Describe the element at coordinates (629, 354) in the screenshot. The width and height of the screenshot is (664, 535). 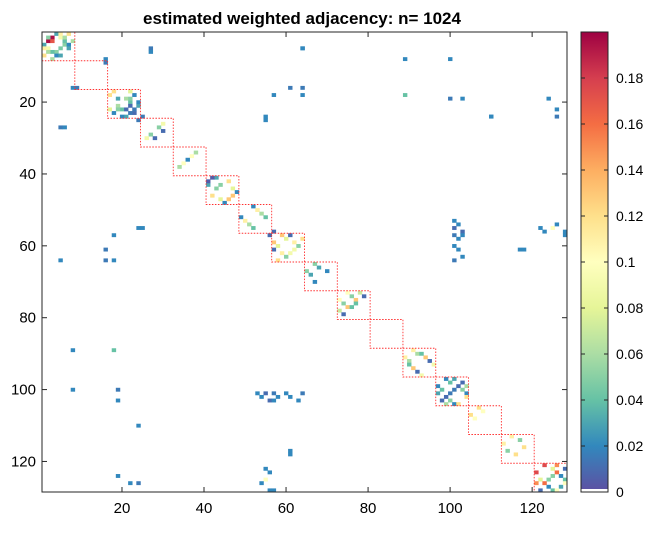
I see `colorbar-tick-label: 0.06` at that location.